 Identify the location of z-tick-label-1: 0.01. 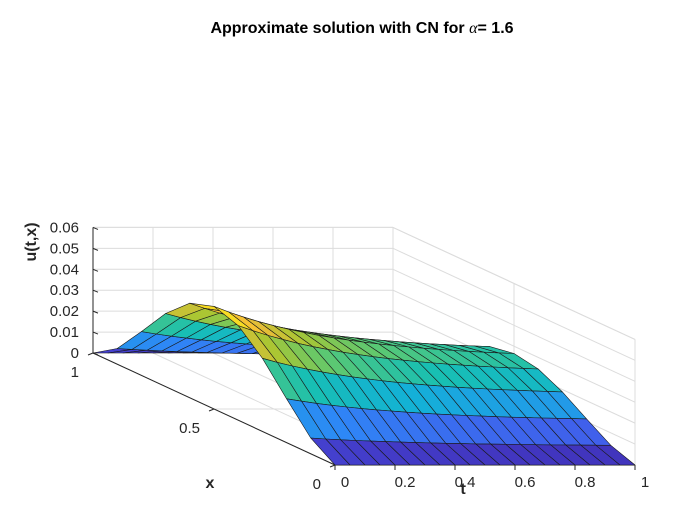
(64, 332).